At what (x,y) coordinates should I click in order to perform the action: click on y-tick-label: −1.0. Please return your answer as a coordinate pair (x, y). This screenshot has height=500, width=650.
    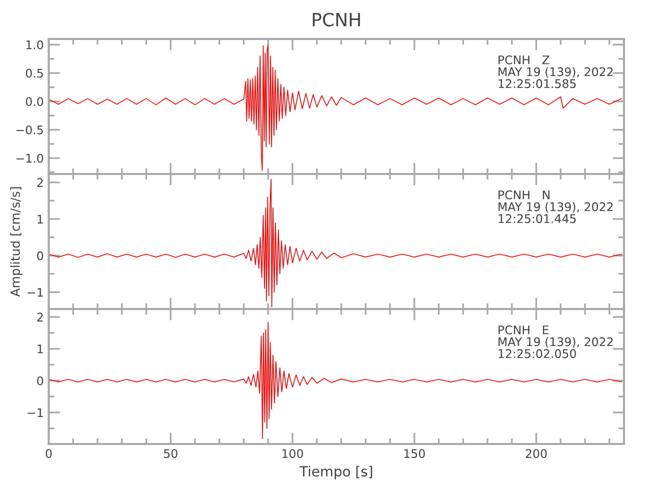
    Looking at the image, I should click on (30, 158).